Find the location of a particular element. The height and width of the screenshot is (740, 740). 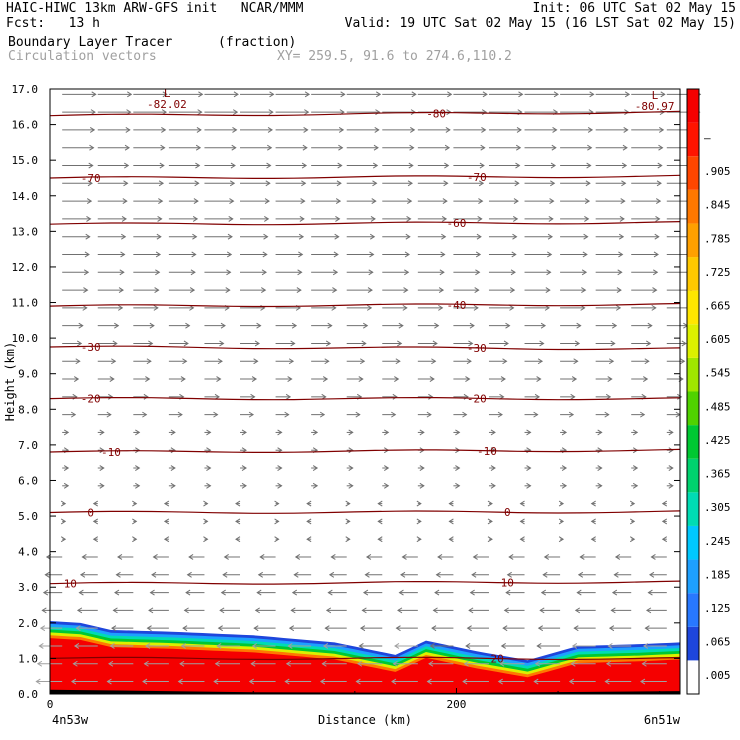

isotherm--30 is located at coordinates (365, 348).